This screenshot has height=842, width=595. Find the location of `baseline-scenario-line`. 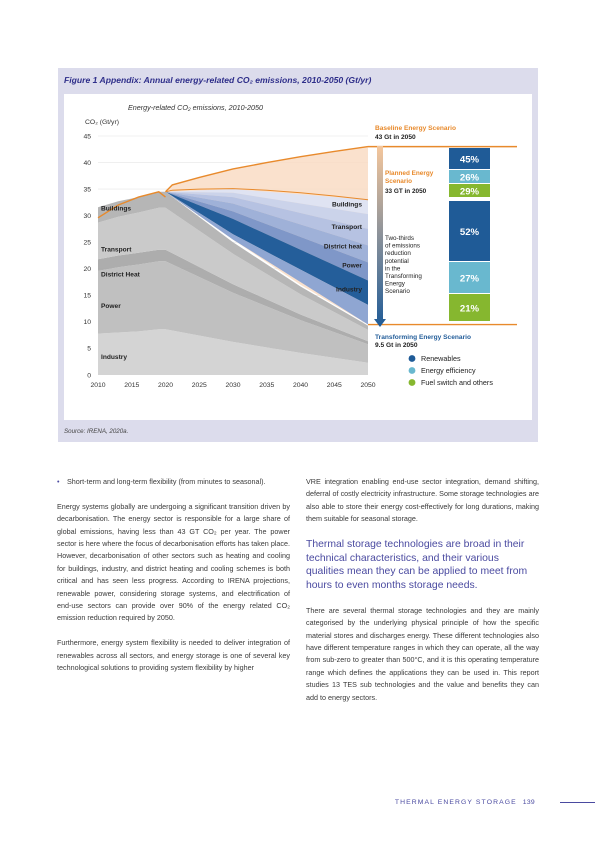

baseline-scenario-line is located at coordinates (267, 169).